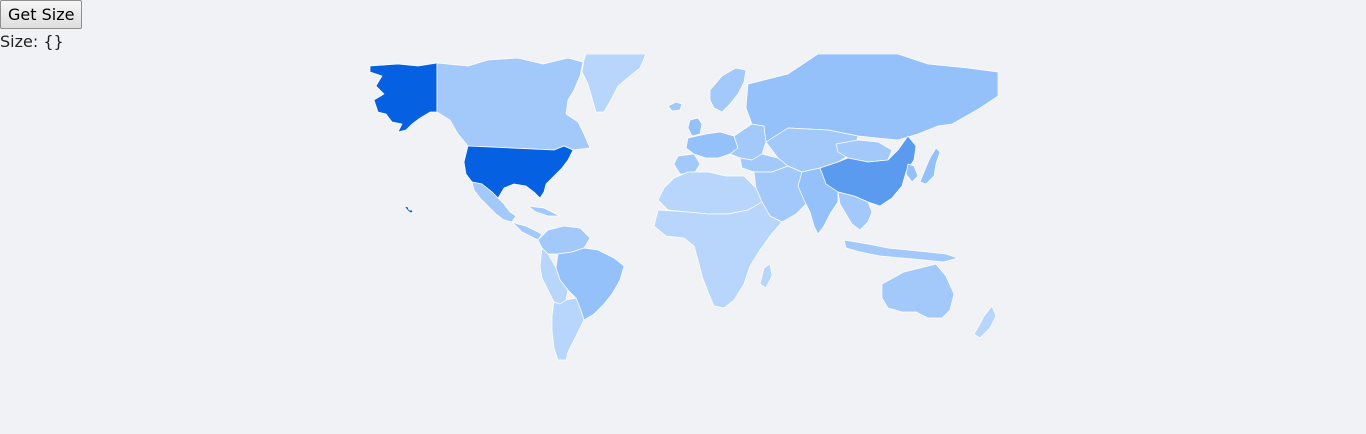 The height and width of the screenshot is (434, 1366). I want to click on region-iceland, so click(675, 106).